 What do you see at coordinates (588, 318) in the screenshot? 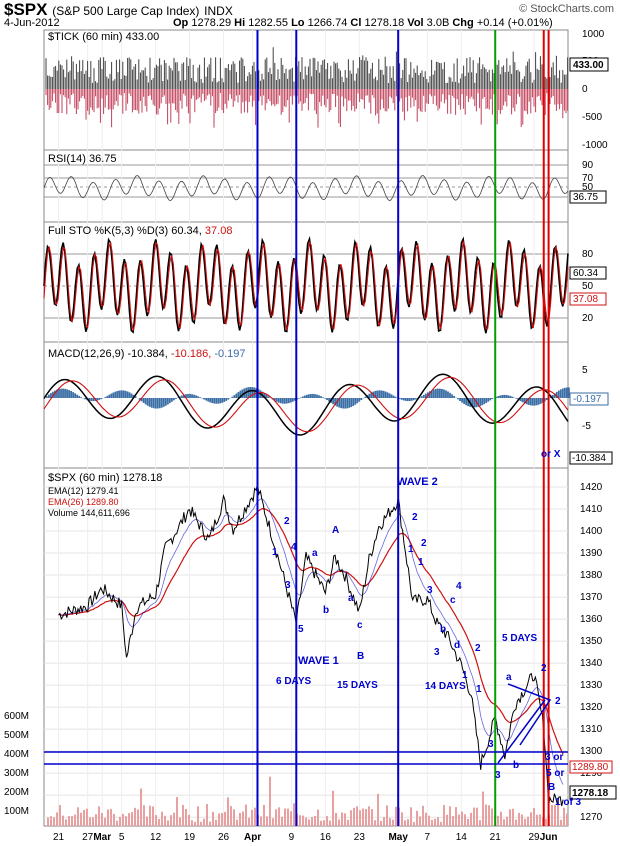
I see `sto-tick-label: 20` at bounding box center [588, 318].